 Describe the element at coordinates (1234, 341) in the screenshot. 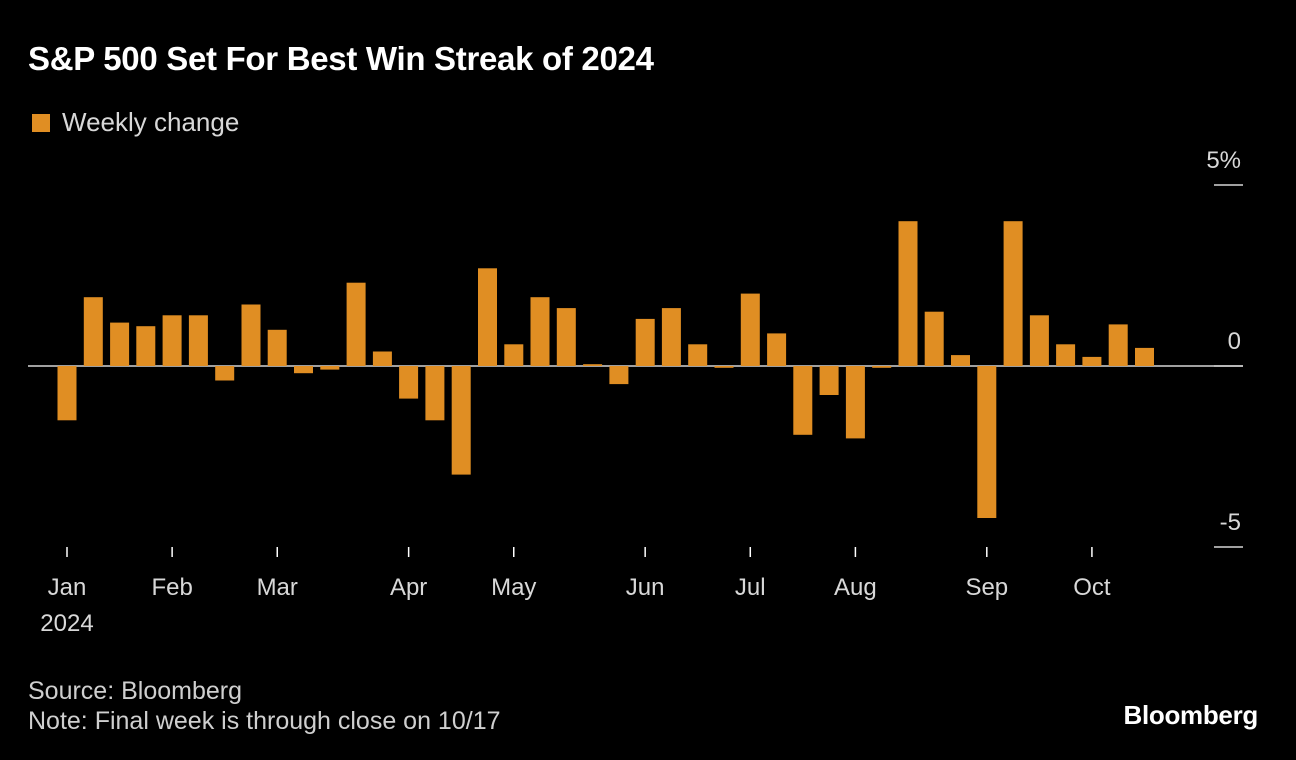

I see `y-tick-label: 0` at that location.